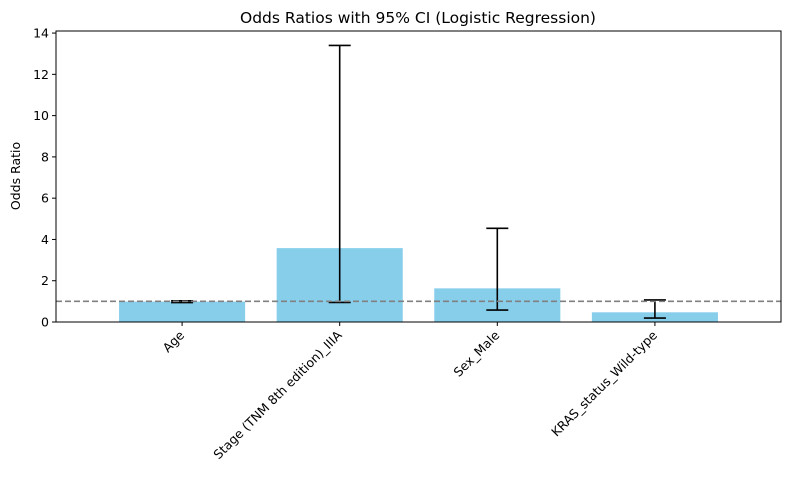 The height and width of the screenshot is (494, 790). I want to click on y-axis-label: Odds Ratio, so click(15, 176).